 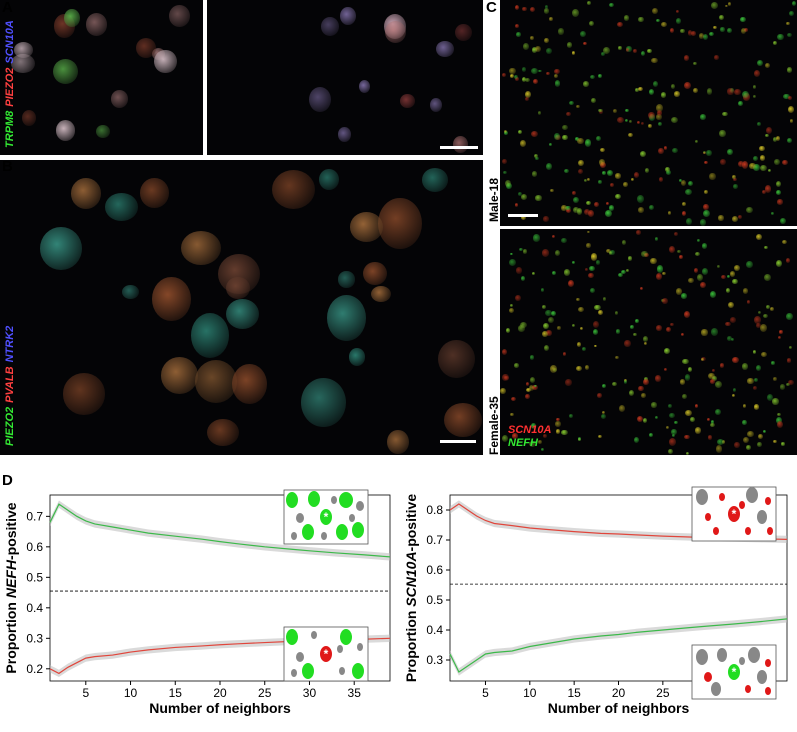 I want to click on inset-center-cell, so click(x=734, y=514).